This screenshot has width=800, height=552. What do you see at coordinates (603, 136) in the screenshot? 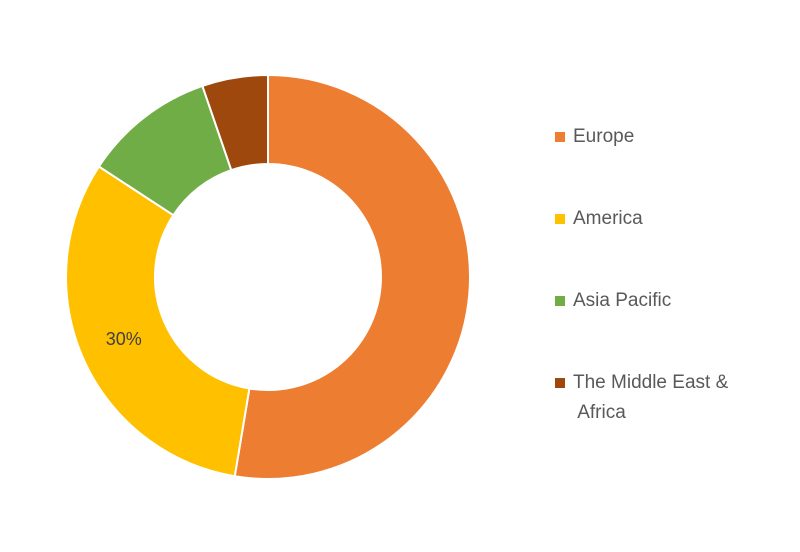
I see `legend-label: Europe` at bounding box center [603, 136].